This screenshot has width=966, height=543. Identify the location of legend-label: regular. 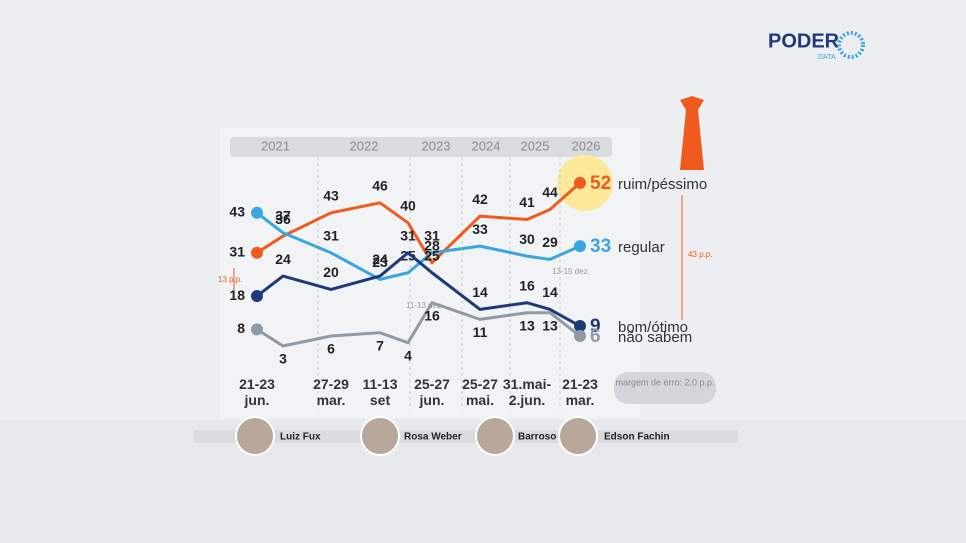
(641, 247).